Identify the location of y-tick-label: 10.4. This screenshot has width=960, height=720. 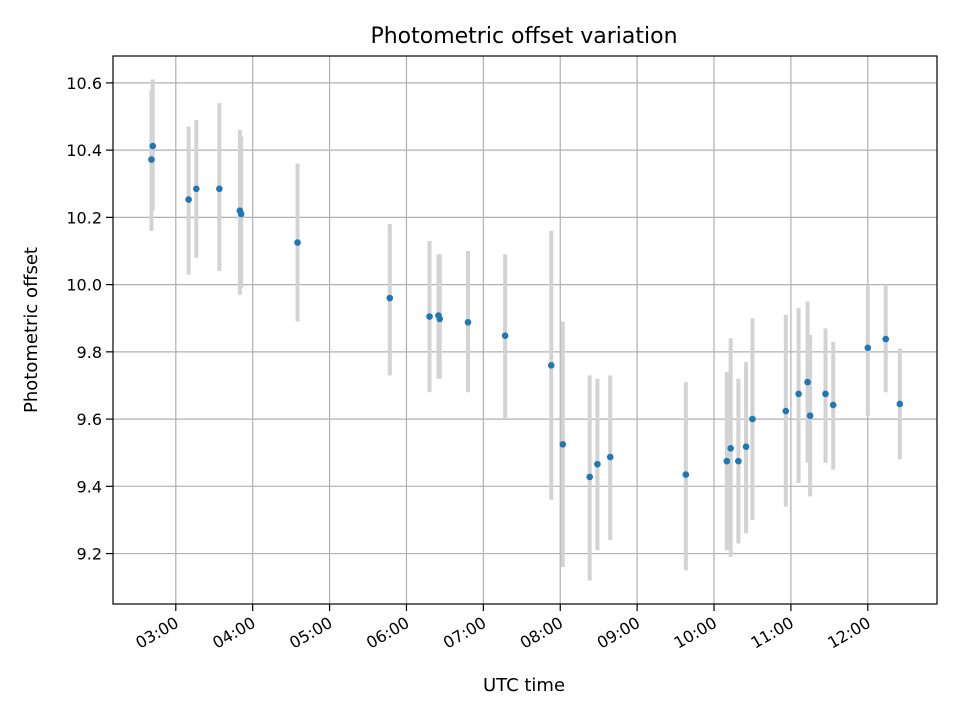
(84, 150).